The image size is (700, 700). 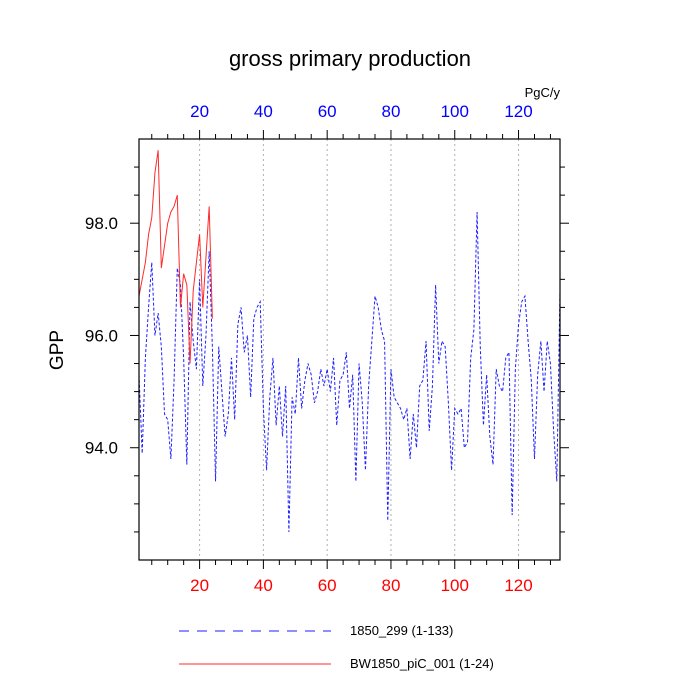 I want to click on x-tick-label-top-80: 80, so click(x=391, y=111).